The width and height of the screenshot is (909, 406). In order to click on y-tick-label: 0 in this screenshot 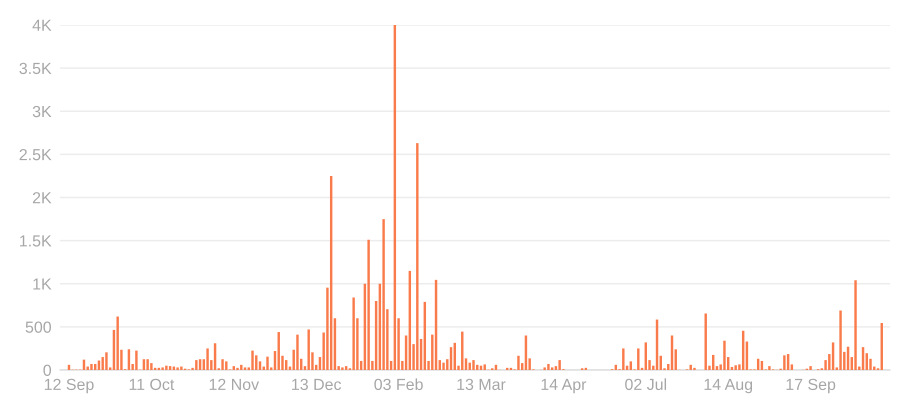, I will do `click(47, 370)`.